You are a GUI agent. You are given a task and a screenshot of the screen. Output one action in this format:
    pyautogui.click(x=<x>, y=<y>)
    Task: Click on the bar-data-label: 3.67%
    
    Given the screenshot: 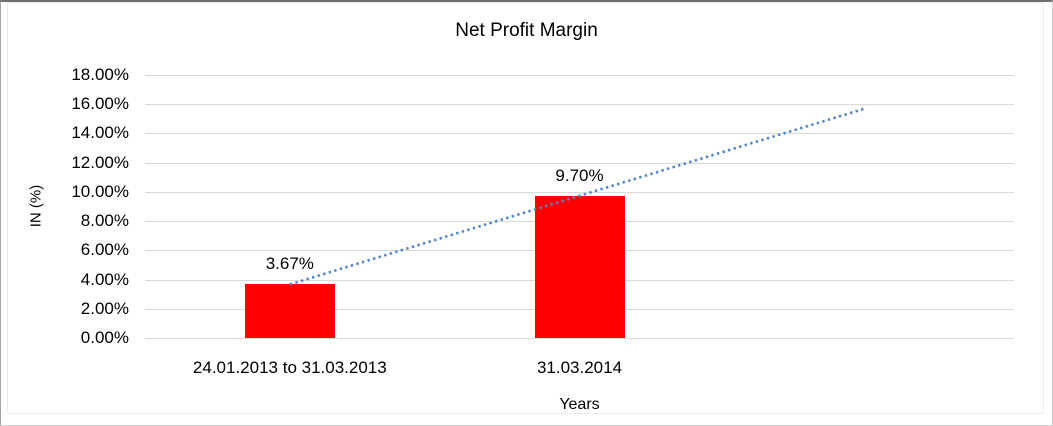 What is the action you would take?
    pyautogui.click(x=289, y=264)
    